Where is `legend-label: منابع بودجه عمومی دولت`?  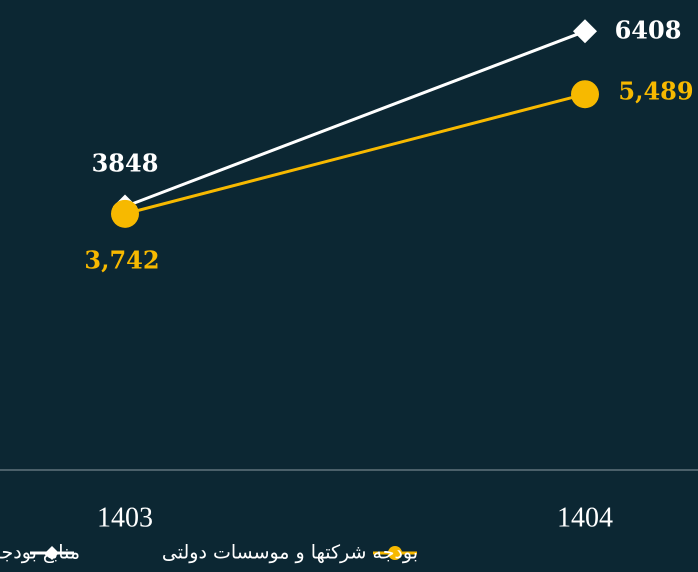 legend-label: منابع بودجه عمومی دولت is located at coordinates (40, 553).